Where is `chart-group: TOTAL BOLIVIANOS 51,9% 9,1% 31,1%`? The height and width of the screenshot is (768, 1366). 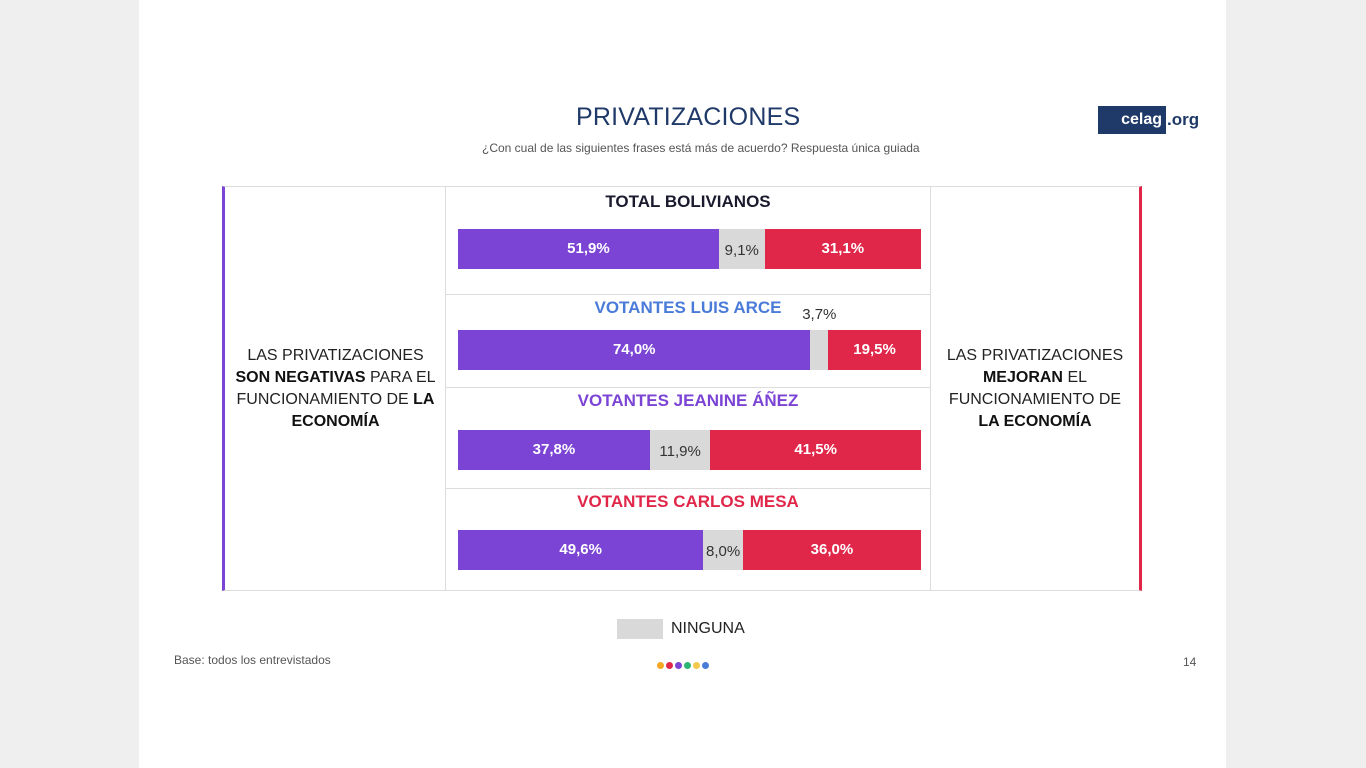 chart-group: TOTAL BOLIVIANOS 51,9% 9,1% 31,1% is located at coordinates (688, 241).